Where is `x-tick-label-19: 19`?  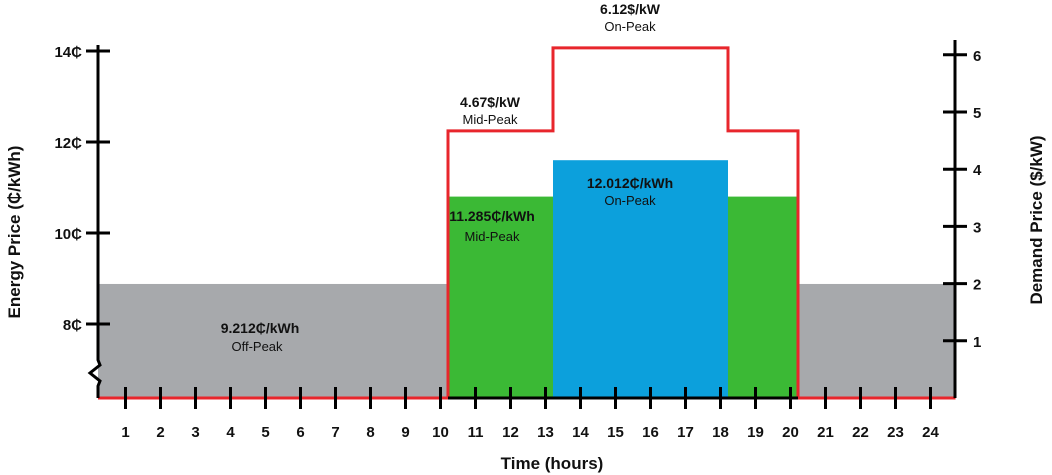
x-tick-label-19: 19 is located at coordinates (755, 432).